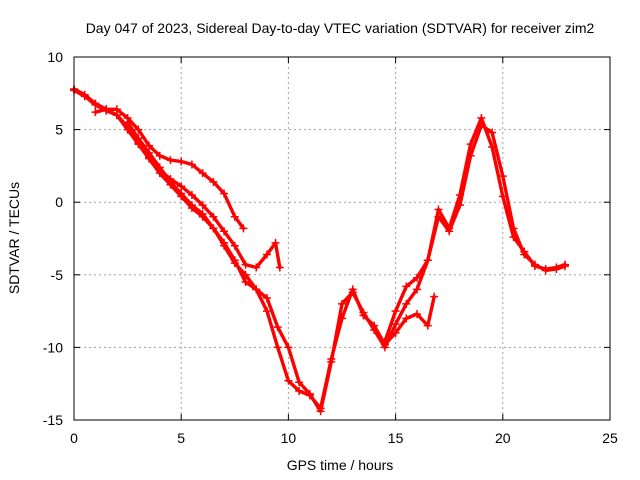 This screenshot has width=640, height=480. I want to click on x-tick-label: 5, so click(181, 438).